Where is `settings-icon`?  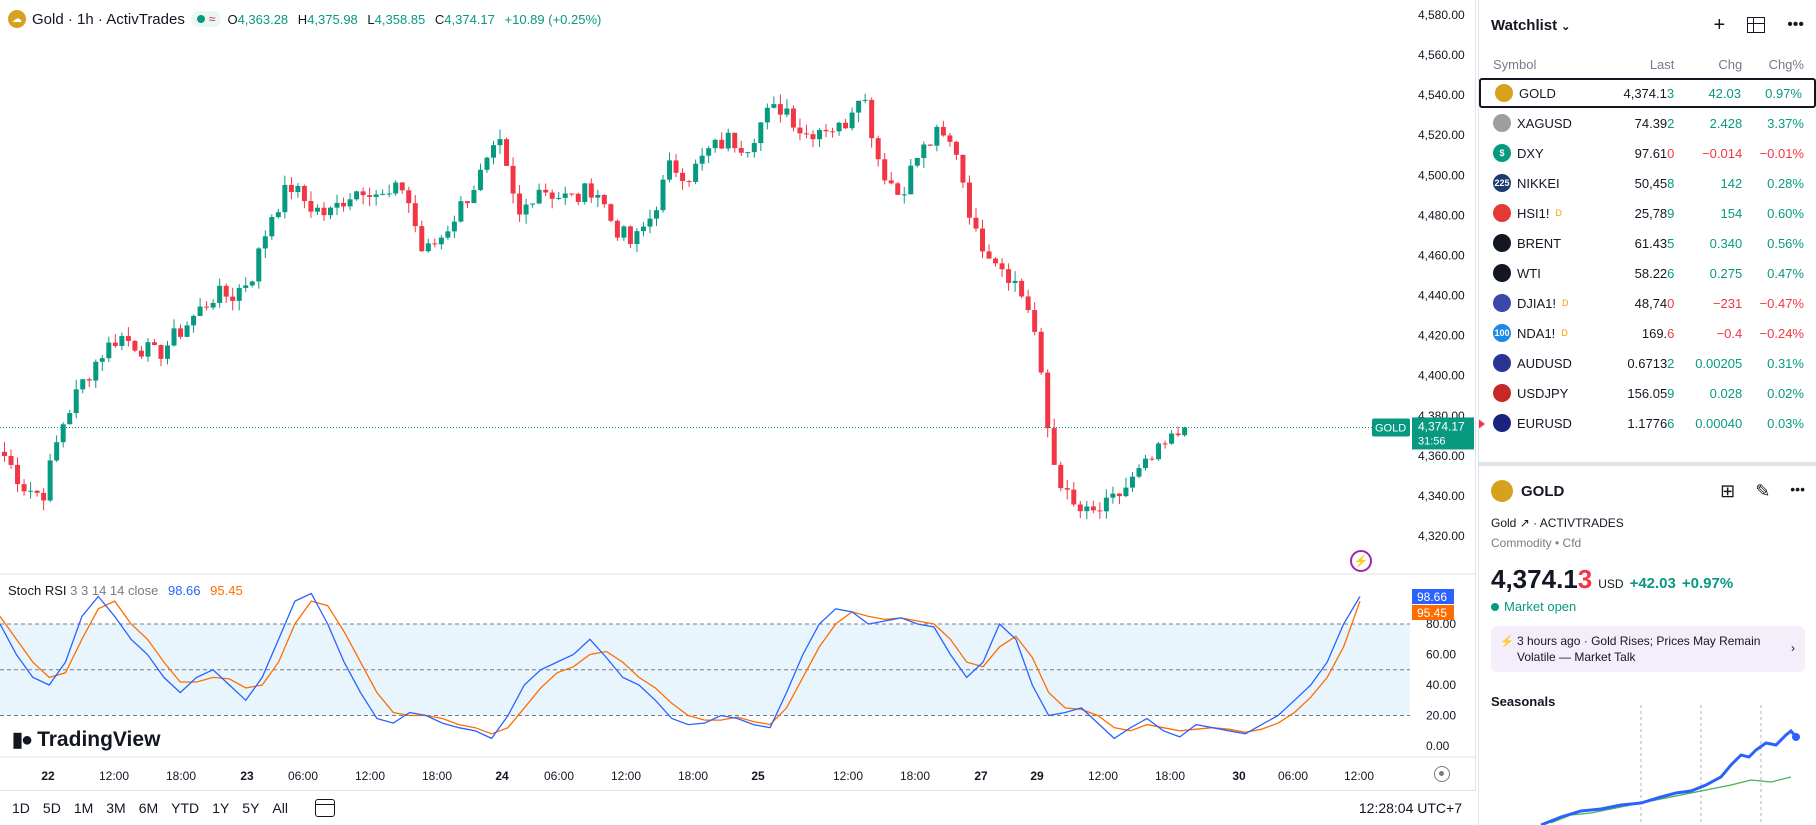 settings-icon is located at coordinates (1442, 774).